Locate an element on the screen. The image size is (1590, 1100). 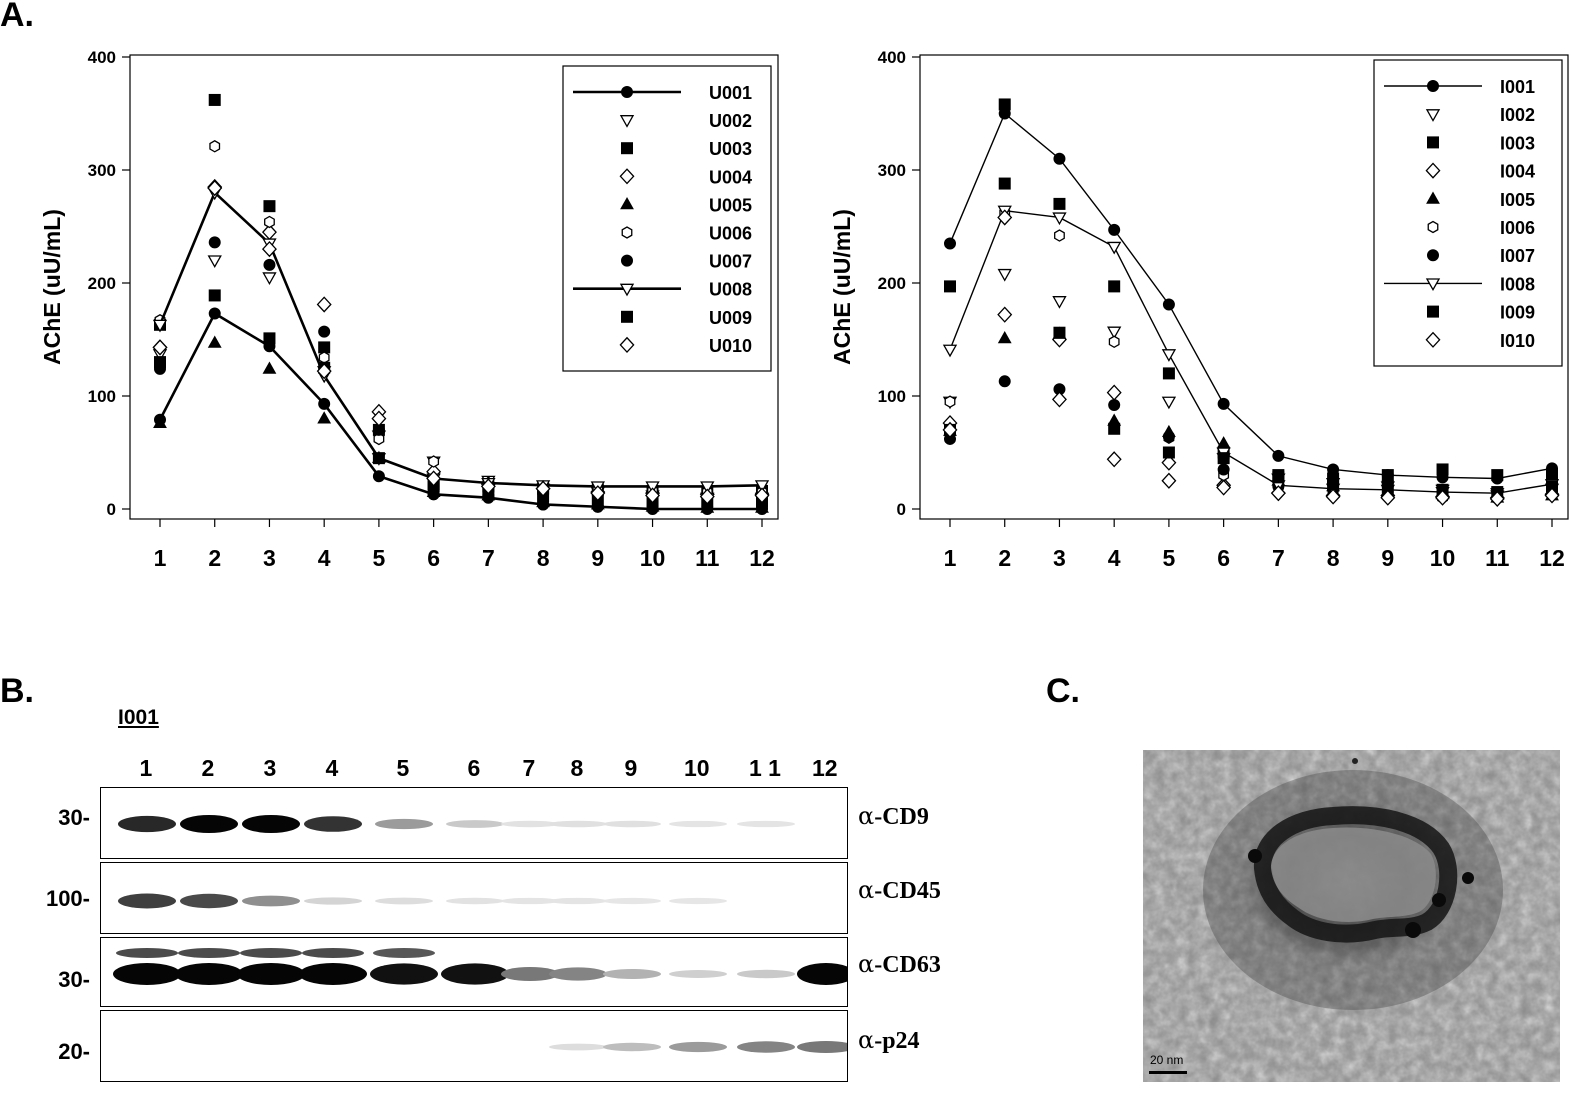
lane-label: 3 is located at coordinates (270, 768).